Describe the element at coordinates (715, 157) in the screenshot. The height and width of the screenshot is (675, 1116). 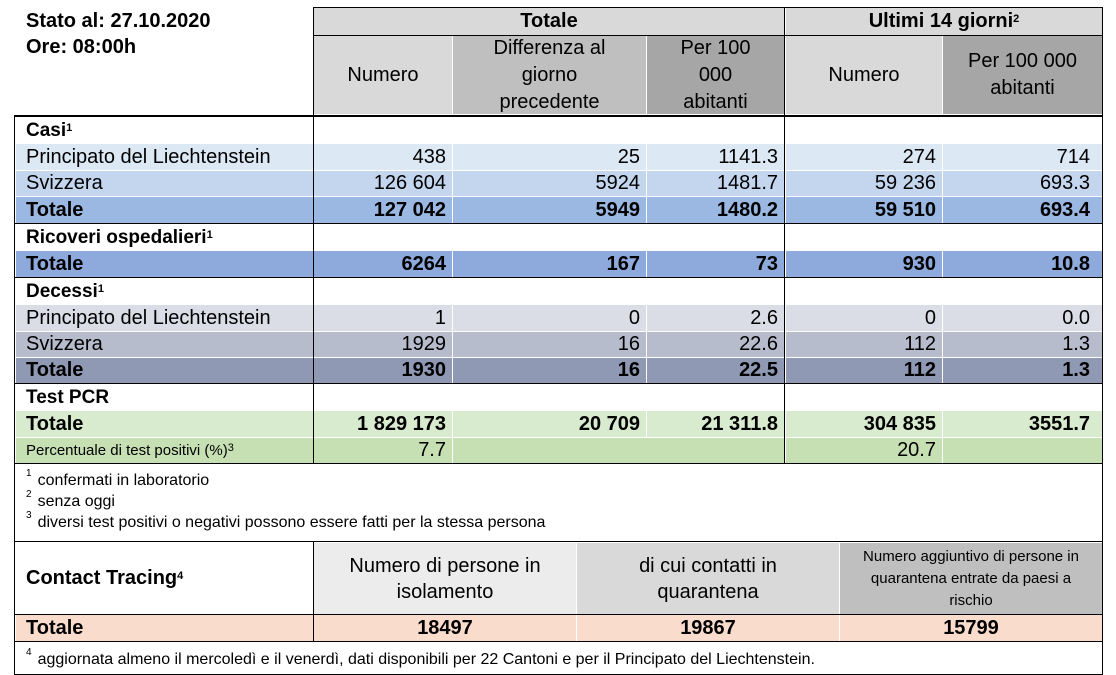
I see `cell-per100k: 1141.3` at that location.